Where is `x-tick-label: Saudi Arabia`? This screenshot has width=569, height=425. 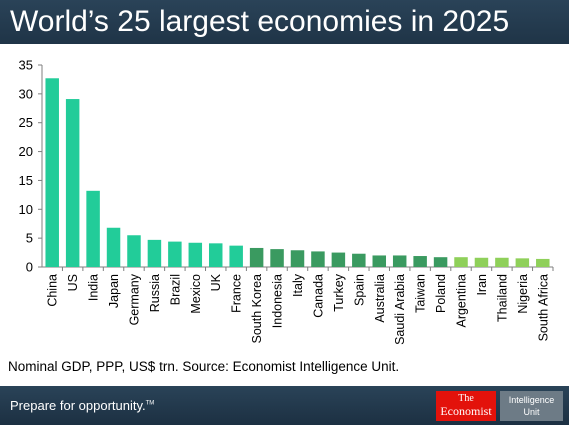
x-tick-label: Saudi Arabia is located at coordinates (400, 309).